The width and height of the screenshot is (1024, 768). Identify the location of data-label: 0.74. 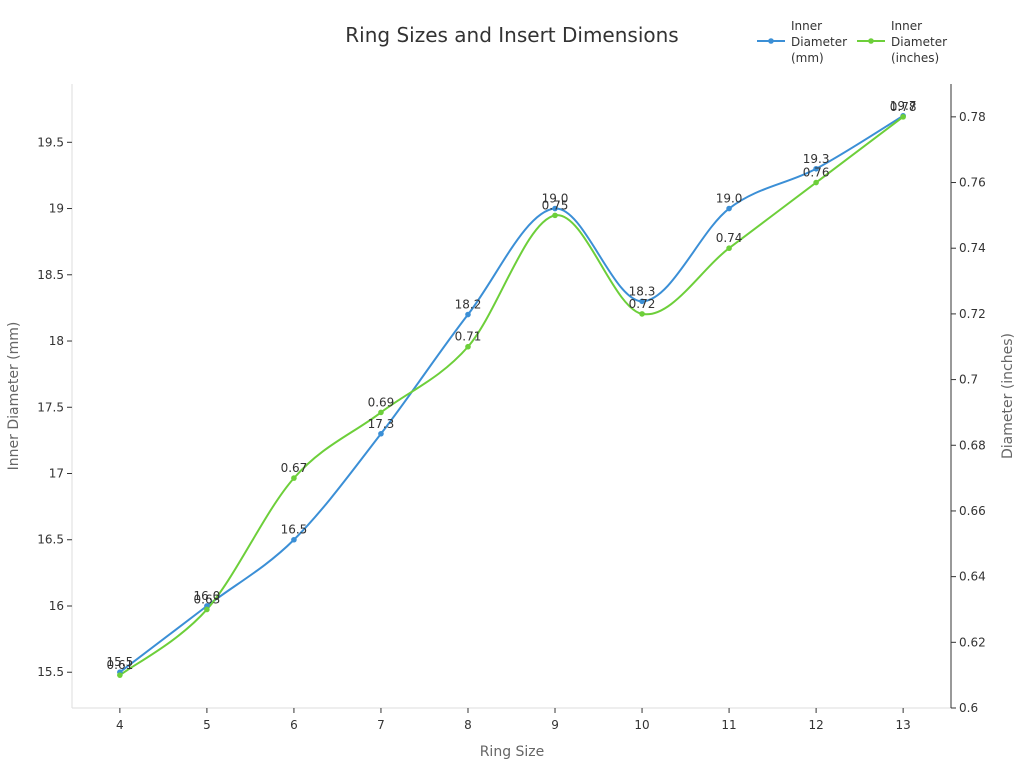
(729, 238).